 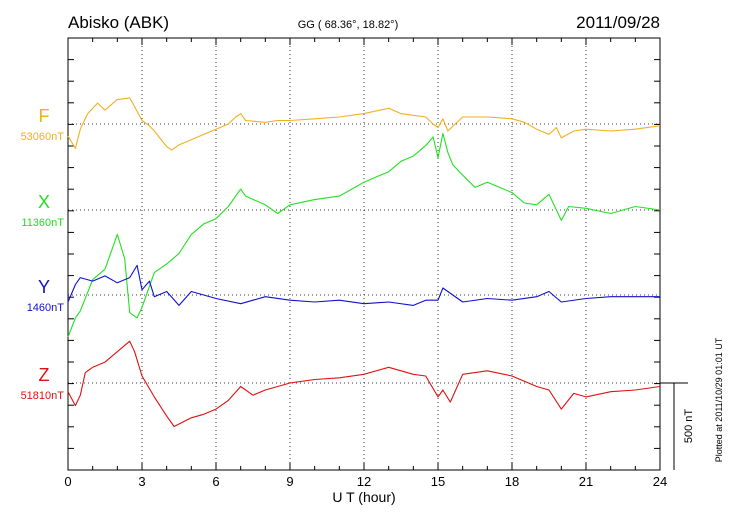 What do you see at coordinates (512, 481) in the screenshot?
I see `x-tick-label-18: 18` at bounding box center [512, 481].